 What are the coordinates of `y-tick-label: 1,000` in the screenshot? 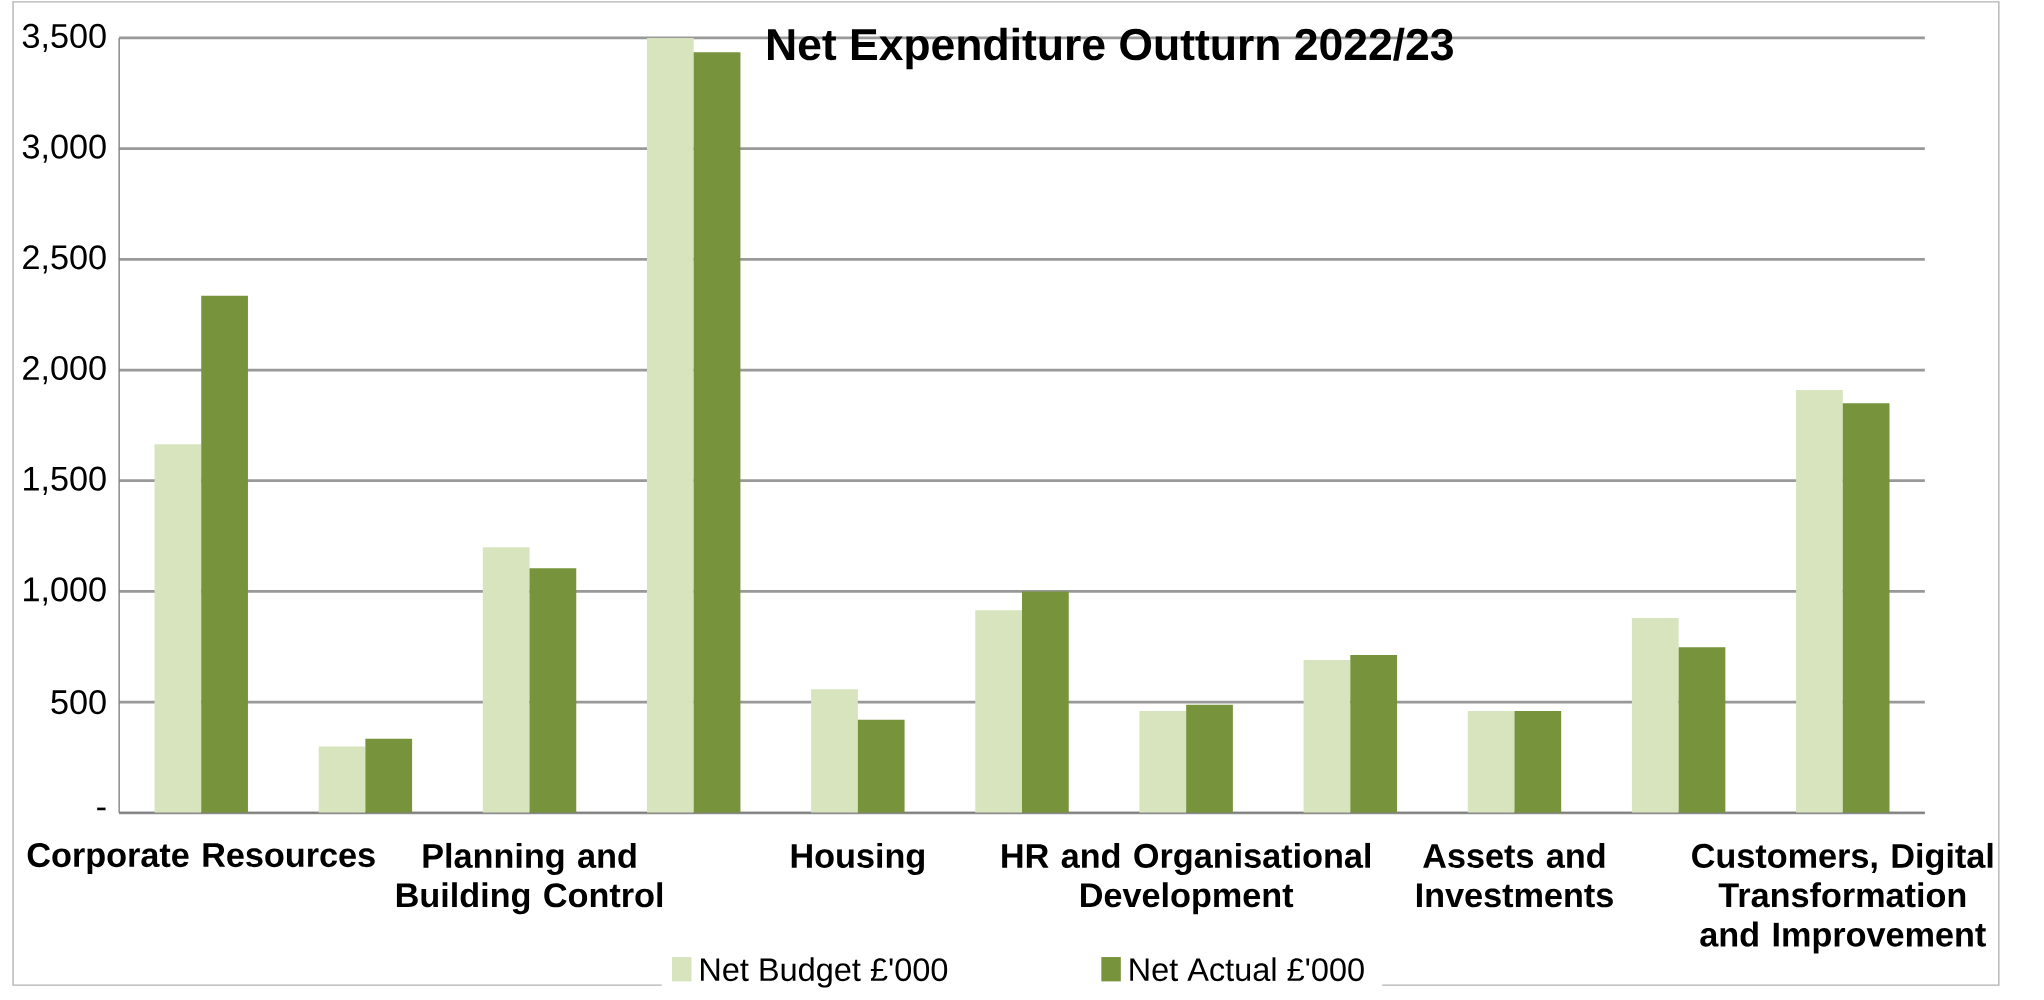 It's located at (65, 591).